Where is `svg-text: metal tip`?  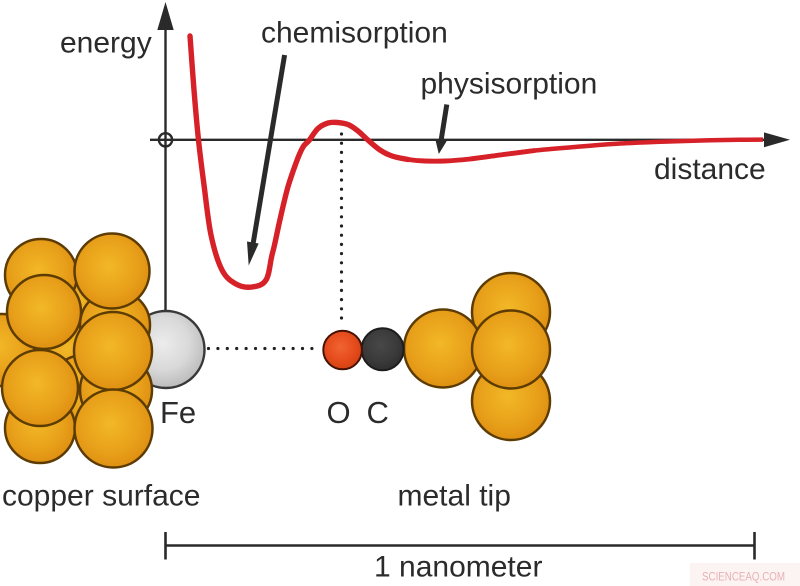 svg-text: metal tip is located at coordinates (454, 496).